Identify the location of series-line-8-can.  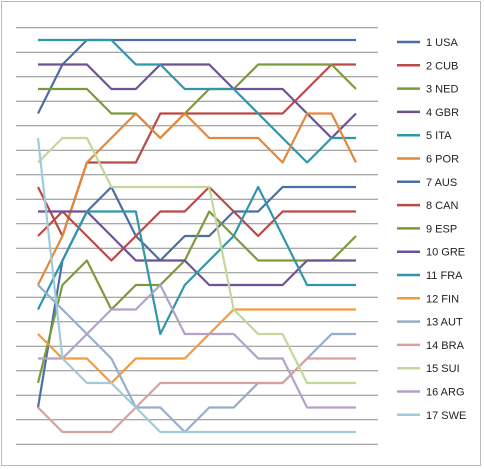
(196, 223).